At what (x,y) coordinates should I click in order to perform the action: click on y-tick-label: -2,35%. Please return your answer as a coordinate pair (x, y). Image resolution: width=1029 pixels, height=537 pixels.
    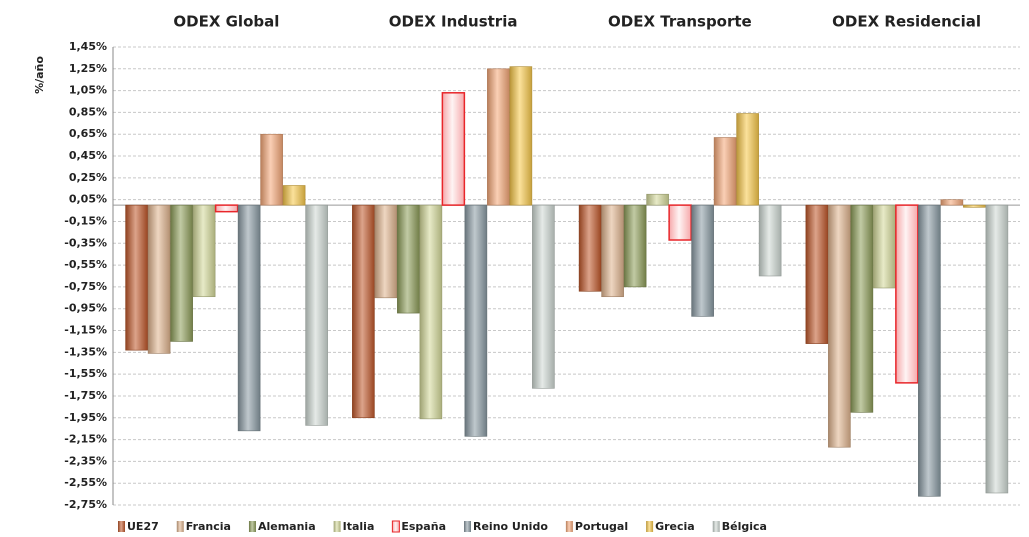
    Looking at the image, I should click on (85, 460).